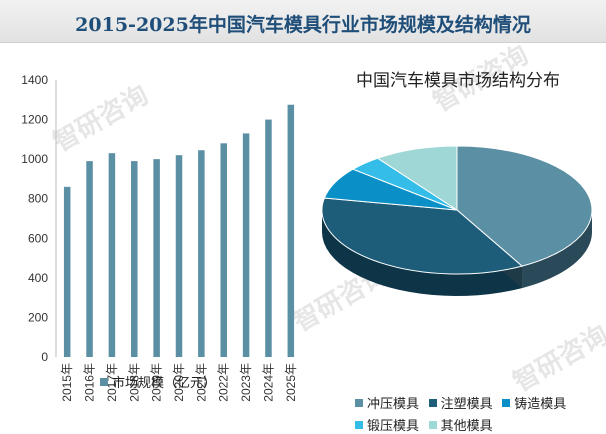 This screenshot has width=606, height=434. What do you see at coordinates (422, 236) in the screenshot?
I see `pie-slice-plastic` at bounding box center [422, 236].